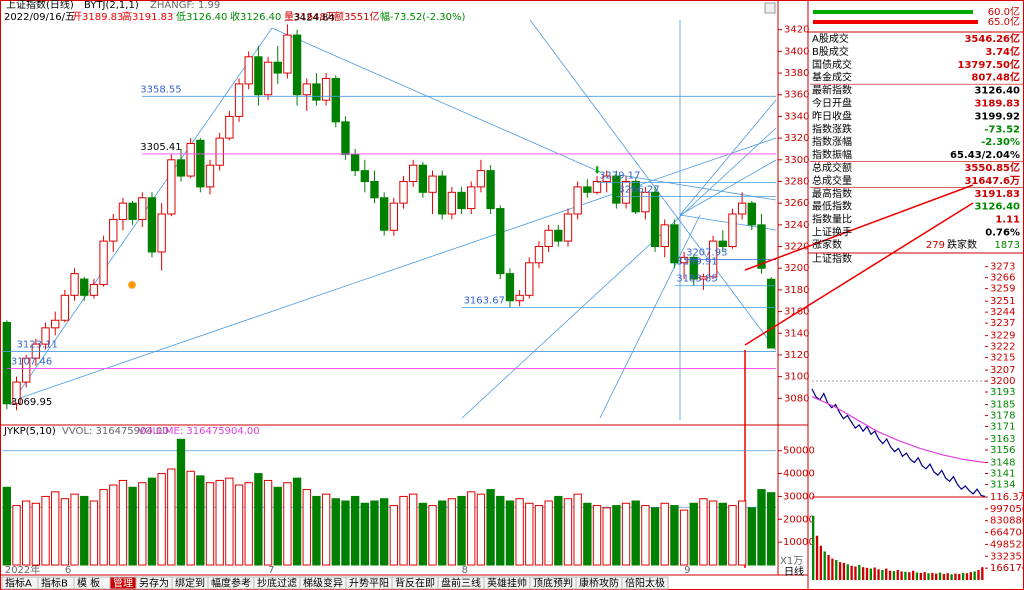 This screenshot has height=590, width=1024. Describe the element at coordinates (54, 583) in the screenshot. I see `tab-label: 指标B` at that location.